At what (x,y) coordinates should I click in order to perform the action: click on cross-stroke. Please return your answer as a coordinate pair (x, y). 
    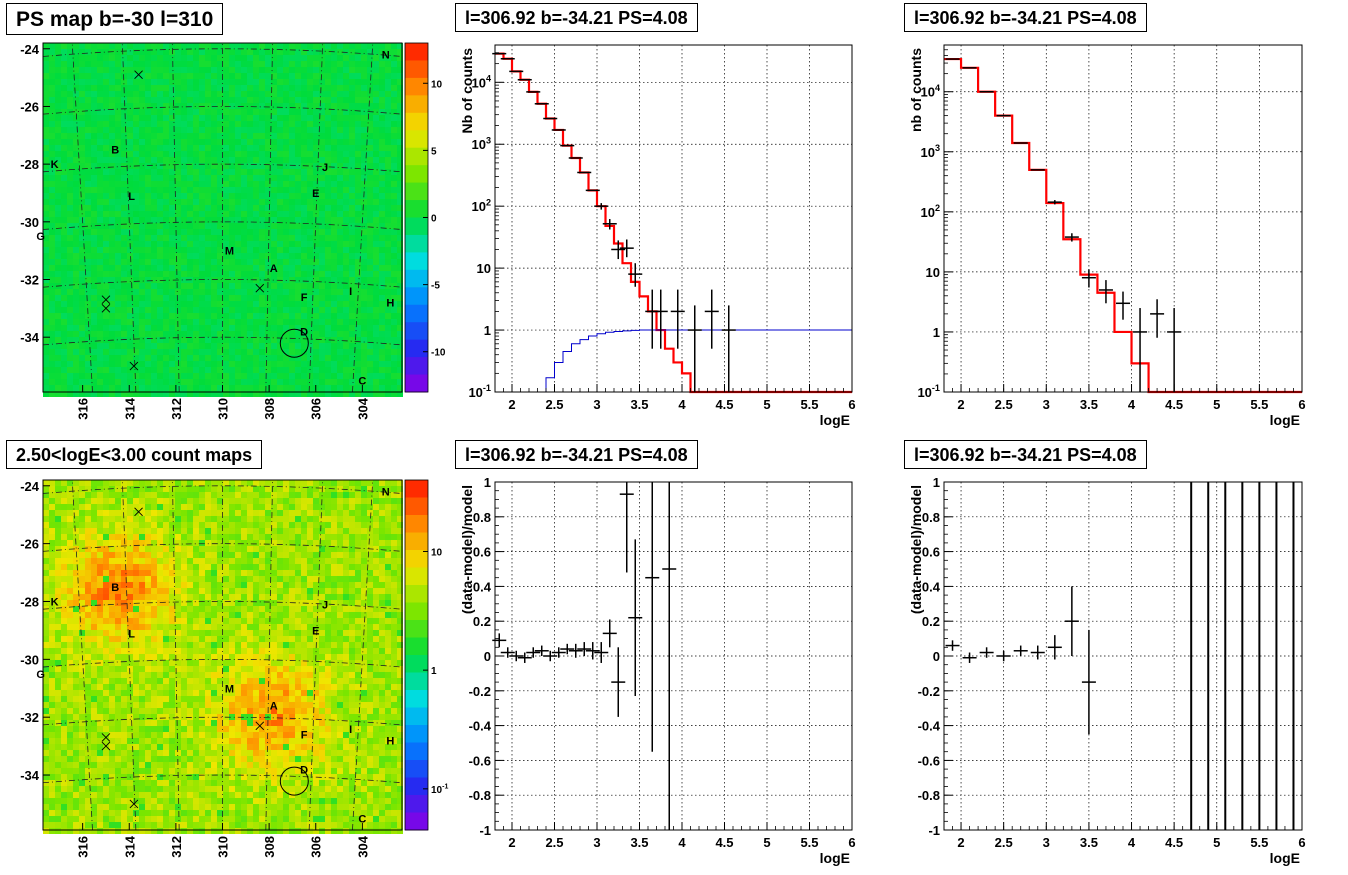
    Looking at the image, I should click on (138, 75).